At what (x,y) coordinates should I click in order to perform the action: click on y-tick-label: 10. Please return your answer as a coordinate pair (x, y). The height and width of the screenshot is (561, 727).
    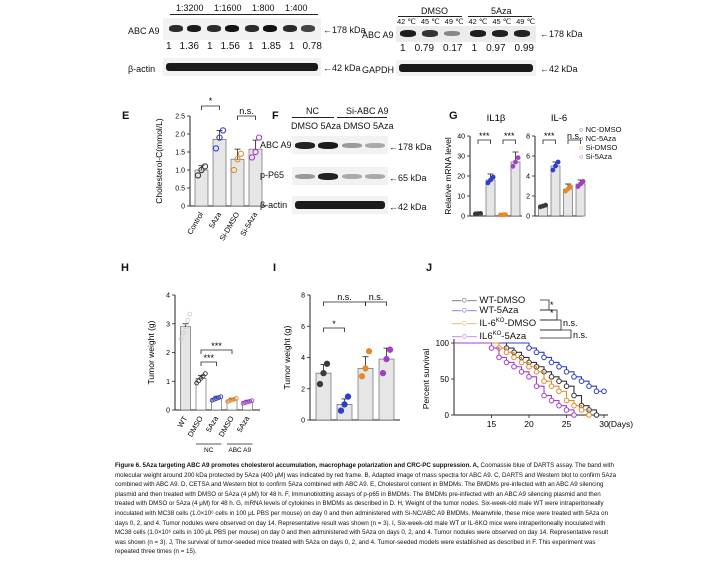
    Looking at the image, I should click on (461, 197).